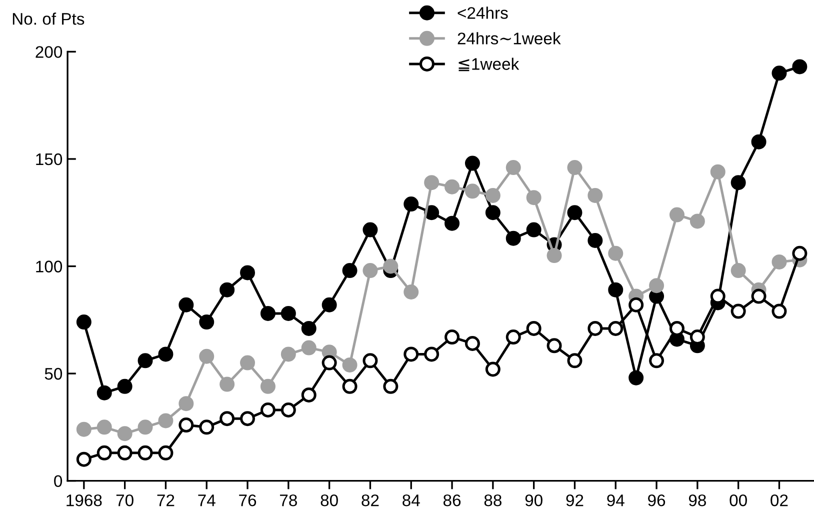 This screenshot has height=517, width=814. What do you see at coordinates (489, 65) in the screenshot?
I see `legend-label: ≦1week` at bounding box center [489, 65].